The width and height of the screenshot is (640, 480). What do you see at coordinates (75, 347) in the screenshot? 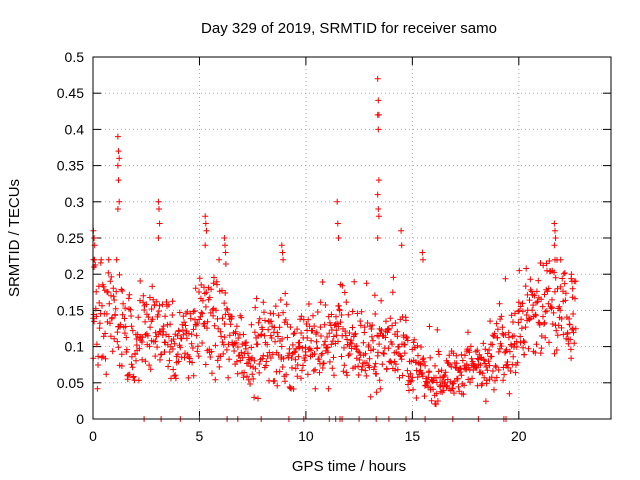
I see `y-tick-label: 0.1` at bounding box center [75, 347].